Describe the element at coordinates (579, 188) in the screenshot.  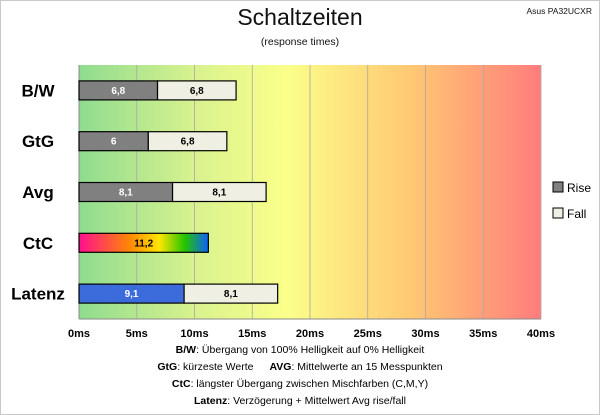
I see `legend-label: Rise` at that location.